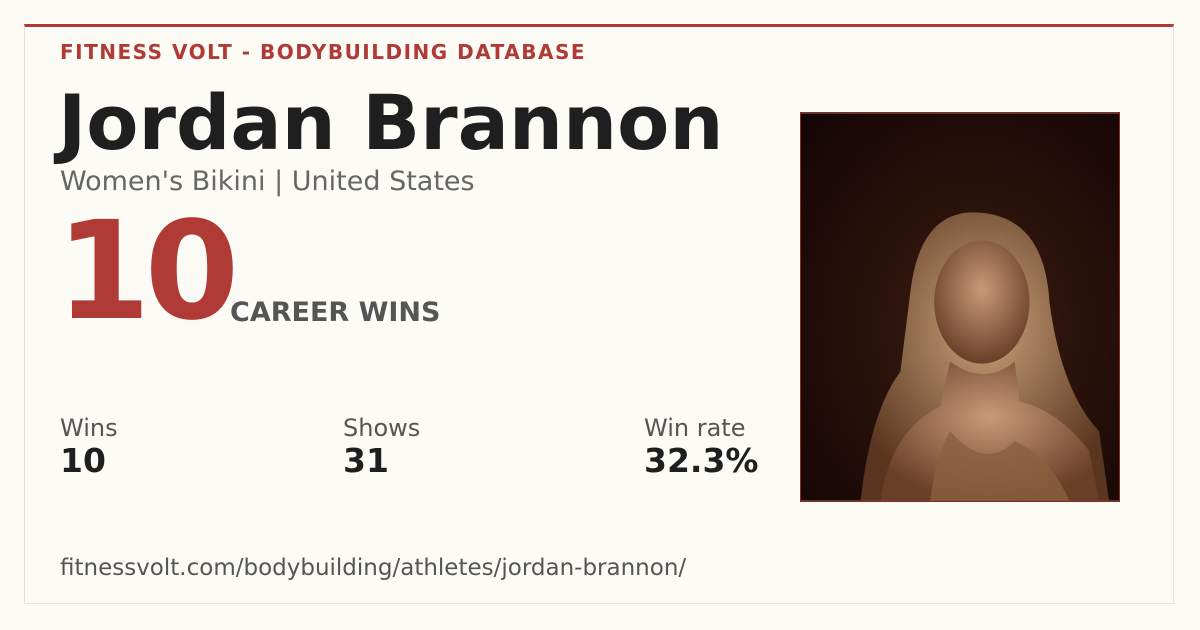 The height and width of the screenshot is (630, 1200). What do you see at coordinates (89, 428) in the screenshot?
I see `stat-label: Wins` at bounding box center [89, 428].